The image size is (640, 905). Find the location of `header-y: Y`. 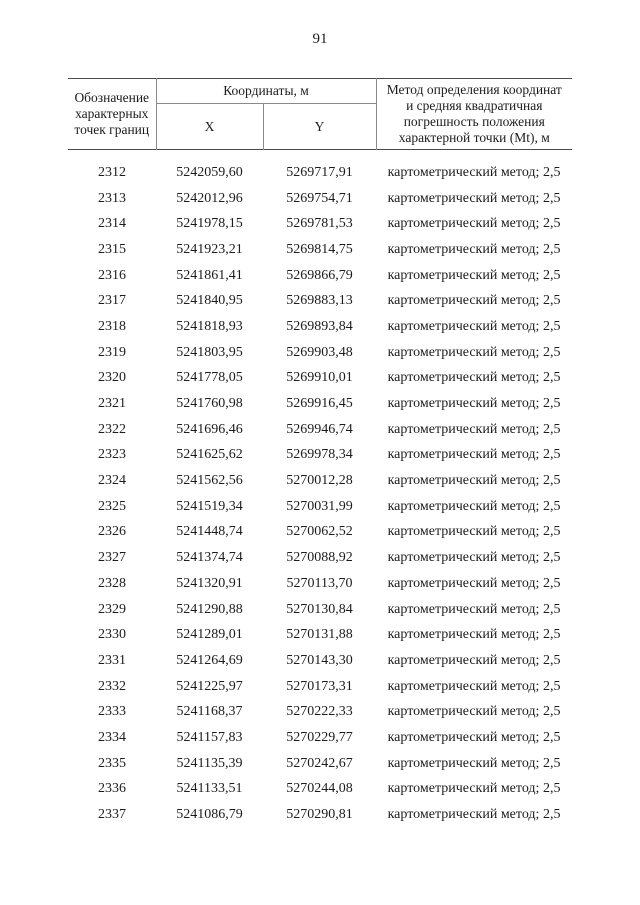

header-y: Y is located at coordinates (320, 126).